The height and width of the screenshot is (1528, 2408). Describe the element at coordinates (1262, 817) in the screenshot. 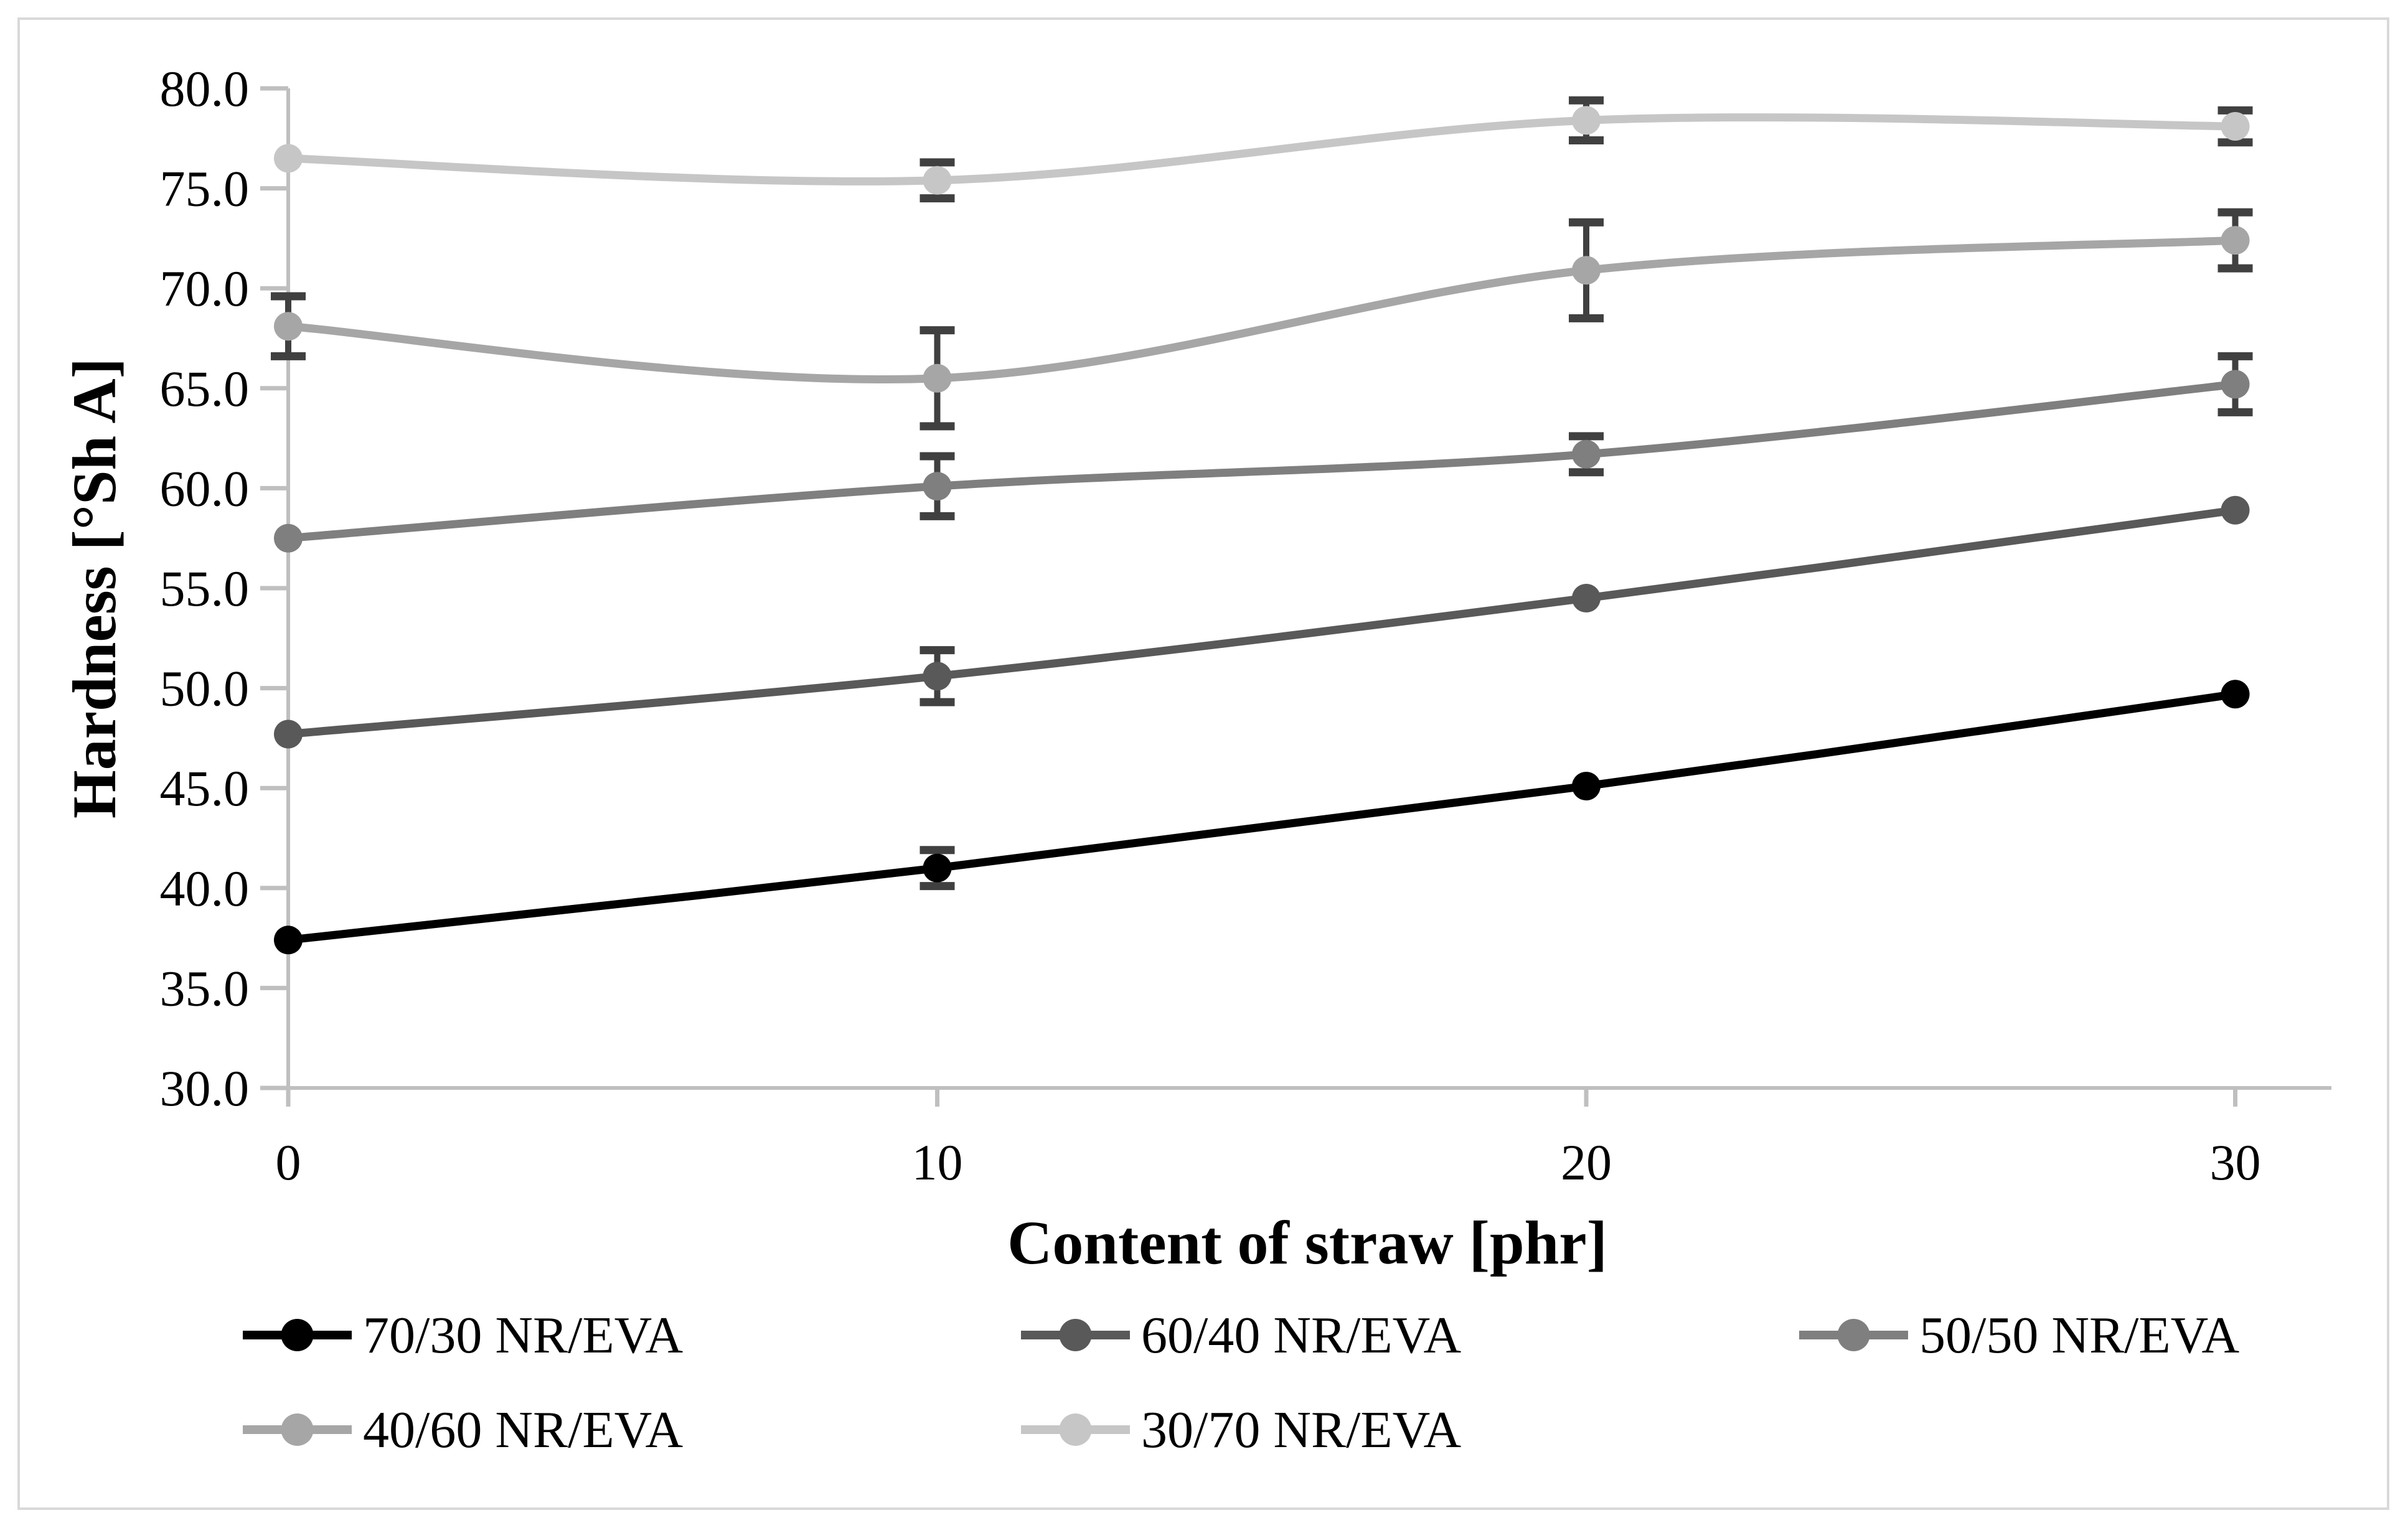

I see `series-line-70-30-NR-EVA` at that location.